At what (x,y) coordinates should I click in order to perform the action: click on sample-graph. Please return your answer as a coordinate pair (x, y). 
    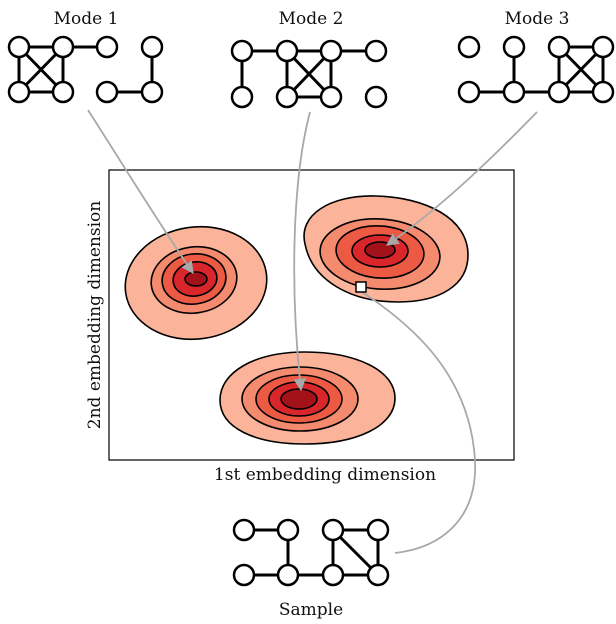
    Looking at the image, I should click on (311, 552).